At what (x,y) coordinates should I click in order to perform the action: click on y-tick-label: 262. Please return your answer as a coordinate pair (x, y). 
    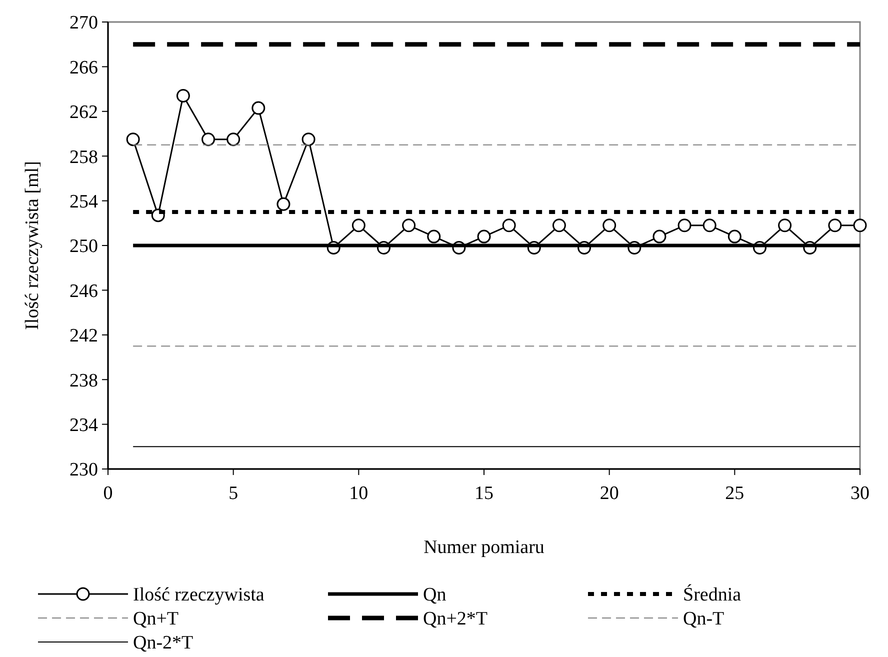
    Looking at the image, I should click on (84, 113).